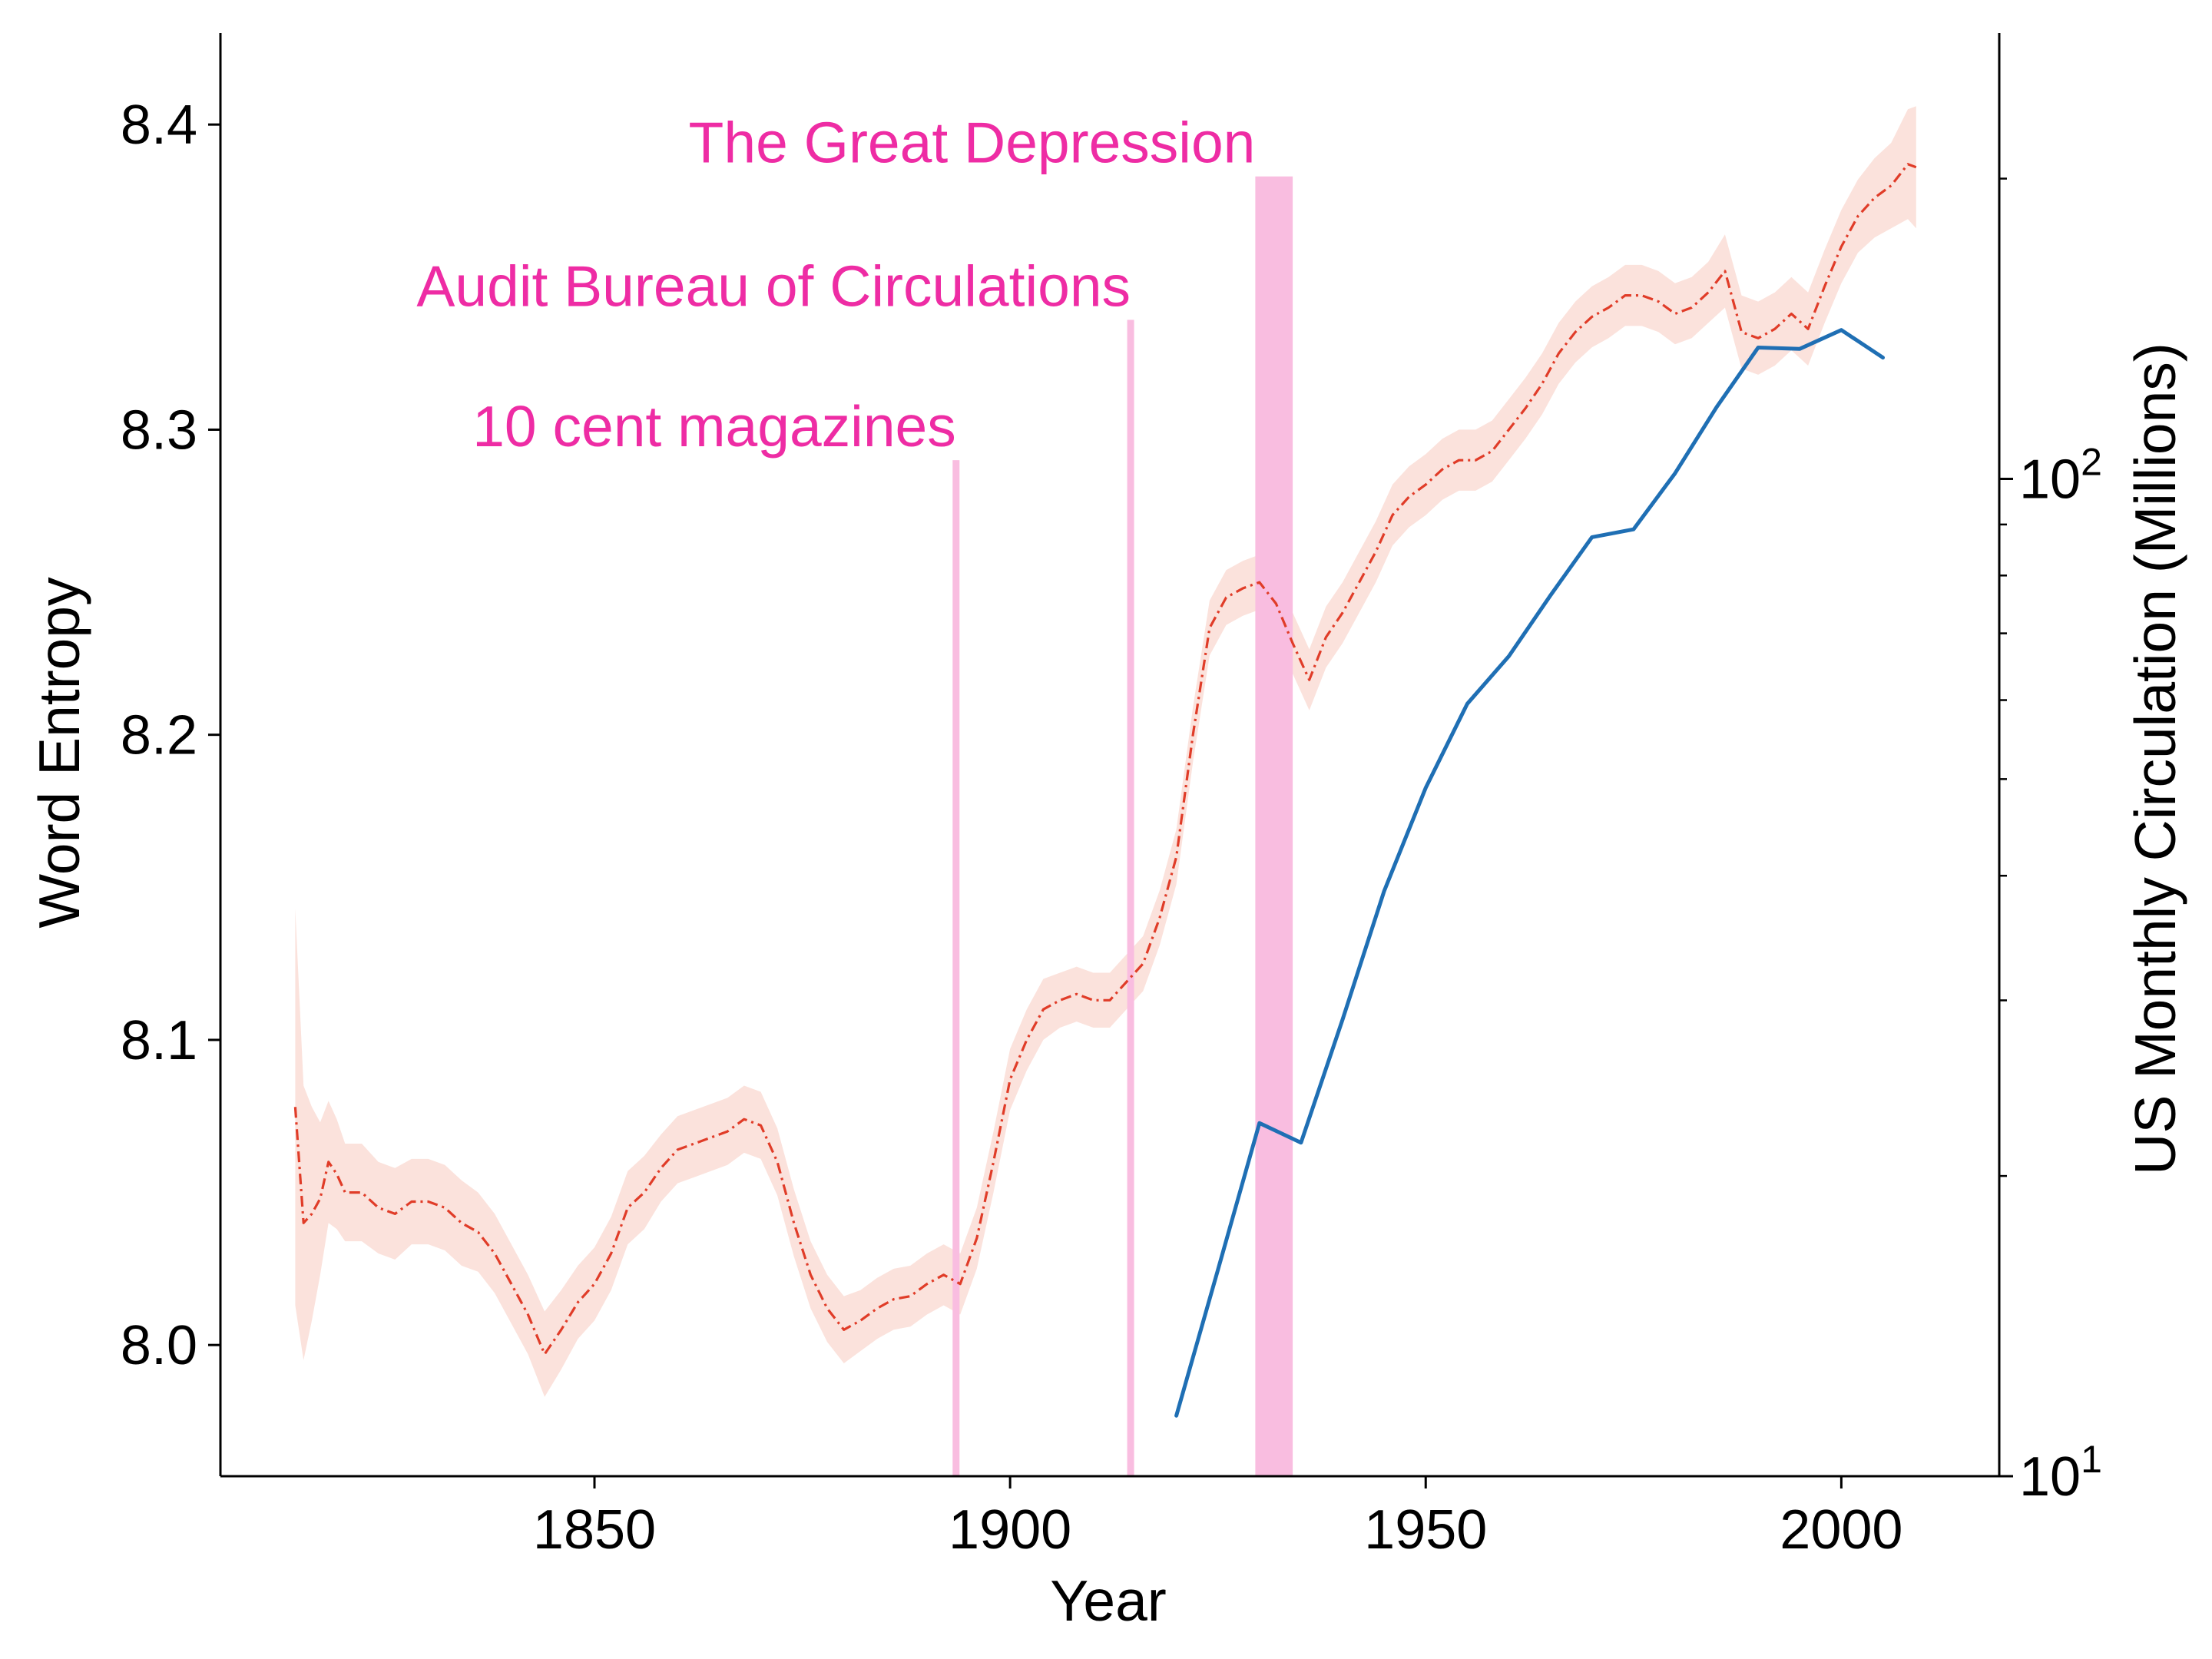 This screenshot has width=2212, height=1659. What do you see at coordinates (159, 430) in the screenshot?
I see `left-y-tick-label-8.3: 8.3` at bounding box center [159, 430].